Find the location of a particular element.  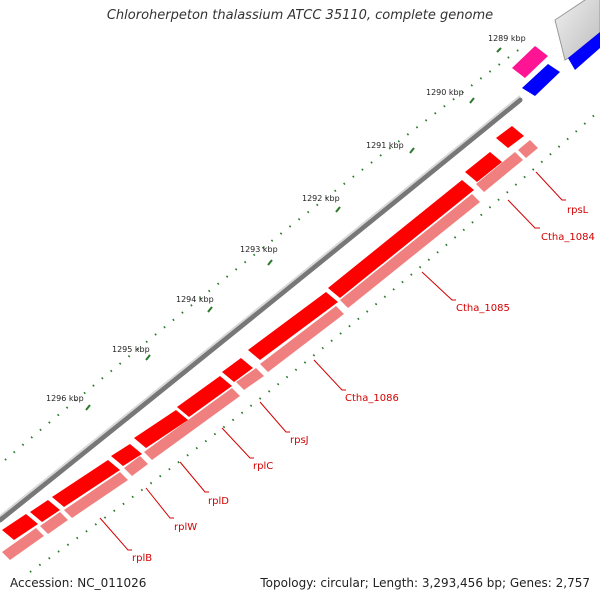

gene-ctha1085-bar is located at coordinates (401, 239).